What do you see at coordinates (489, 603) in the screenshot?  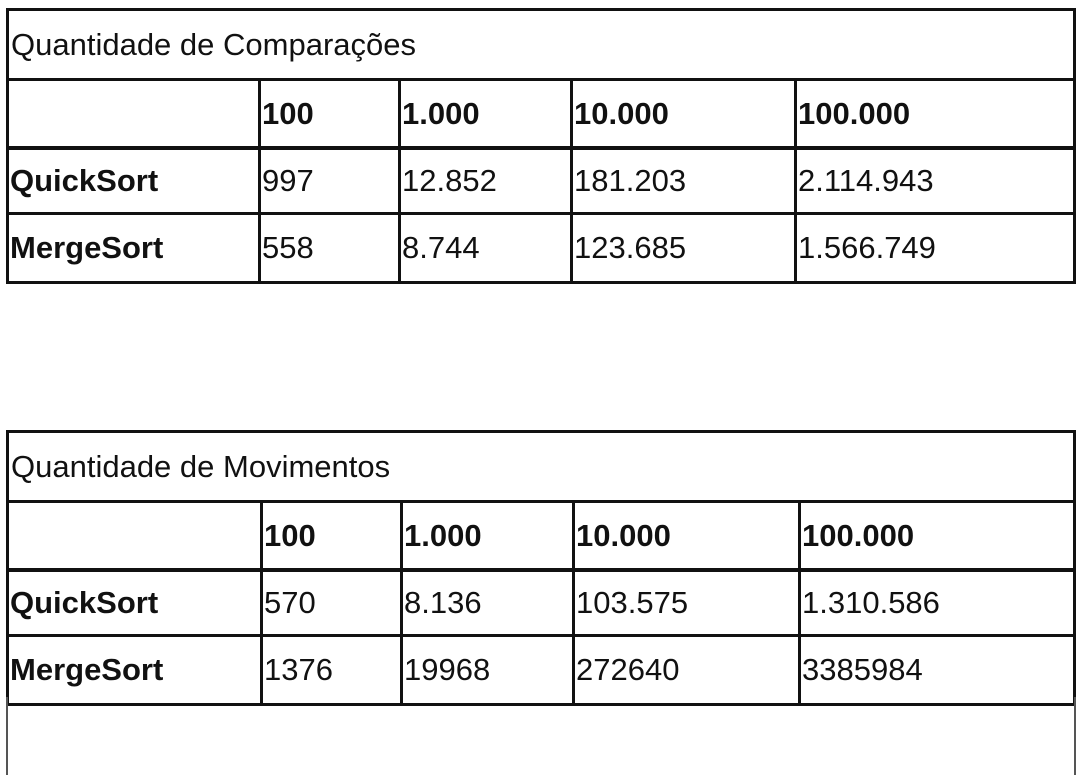 I see `table-cell: 8.136` at bounding box center [489, 603].